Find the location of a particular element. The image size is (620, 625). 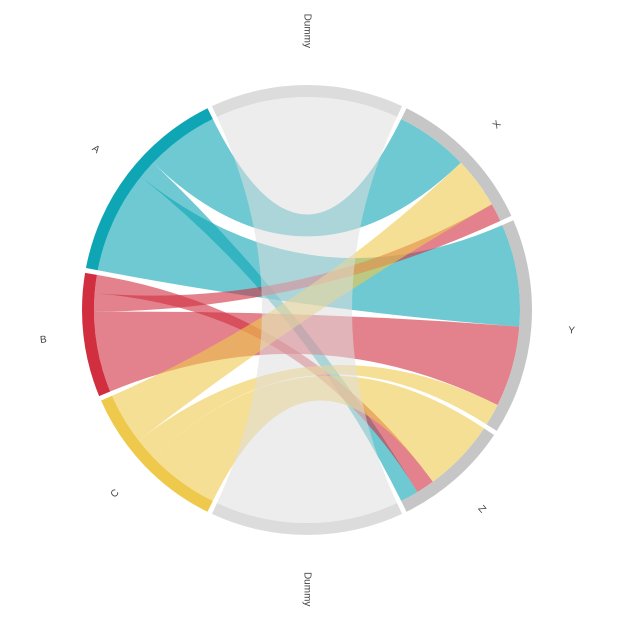

group-label: Y is located at coordinates (572, 331).